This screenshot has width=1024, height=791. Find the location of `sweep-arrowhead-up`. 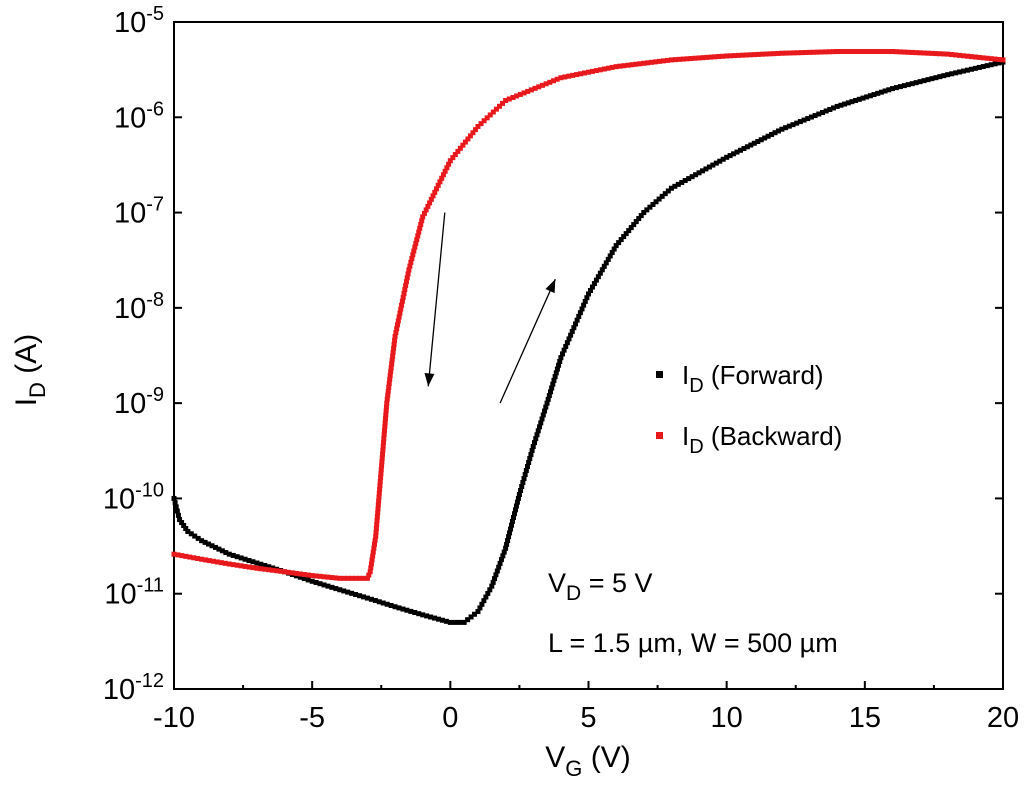

sweep-arrowhead-up is located at coordinates (550, 286).